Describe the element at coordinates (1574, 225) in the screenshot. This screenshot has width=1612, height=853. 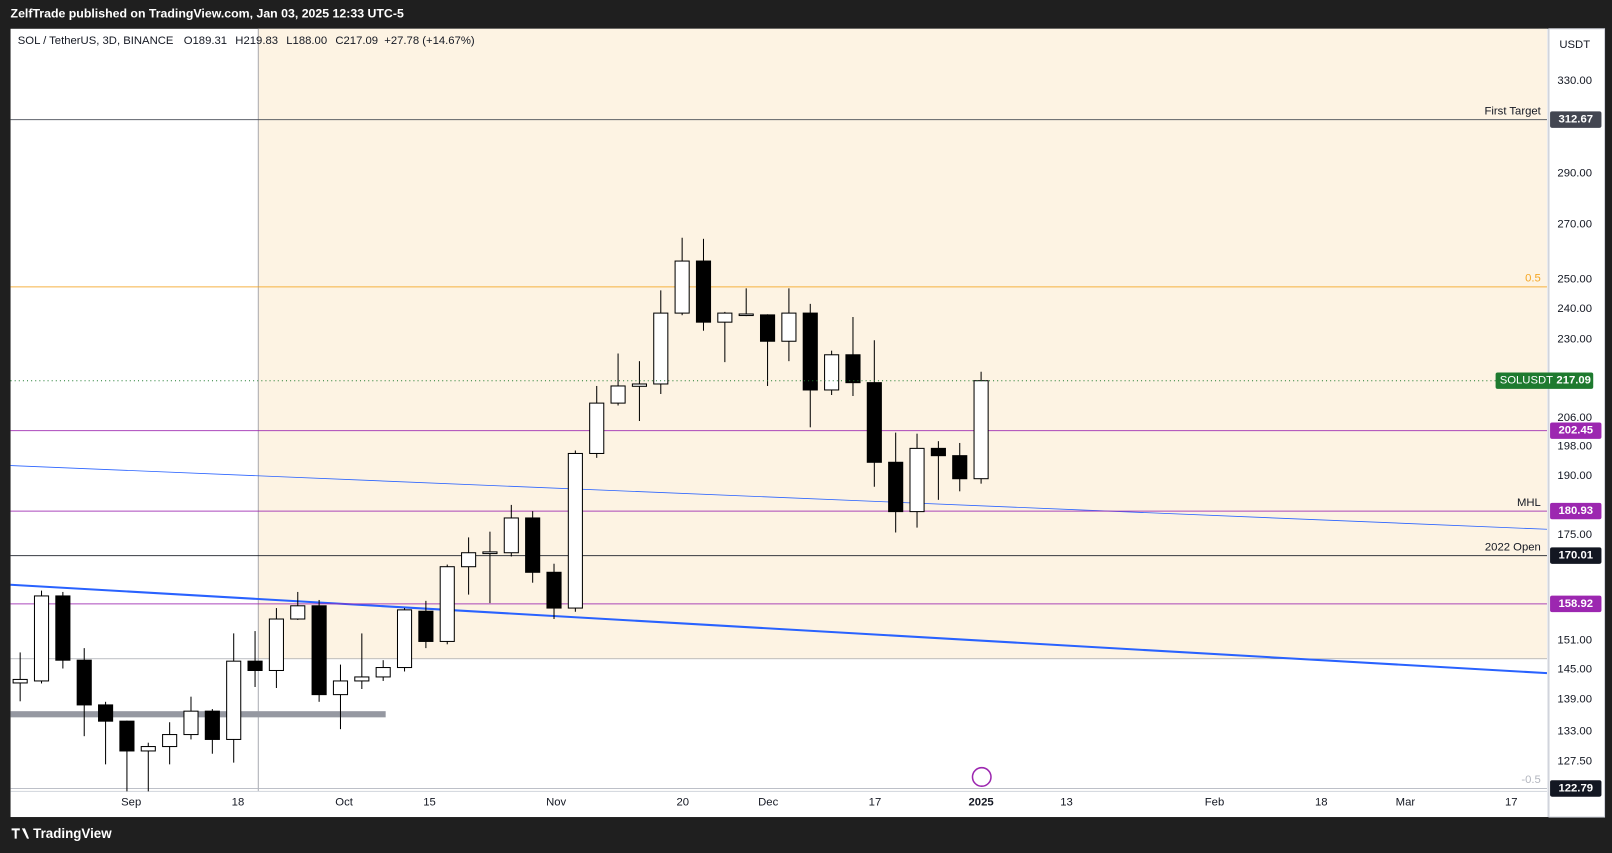
I see `y-tick-label: 270.00` at that location.